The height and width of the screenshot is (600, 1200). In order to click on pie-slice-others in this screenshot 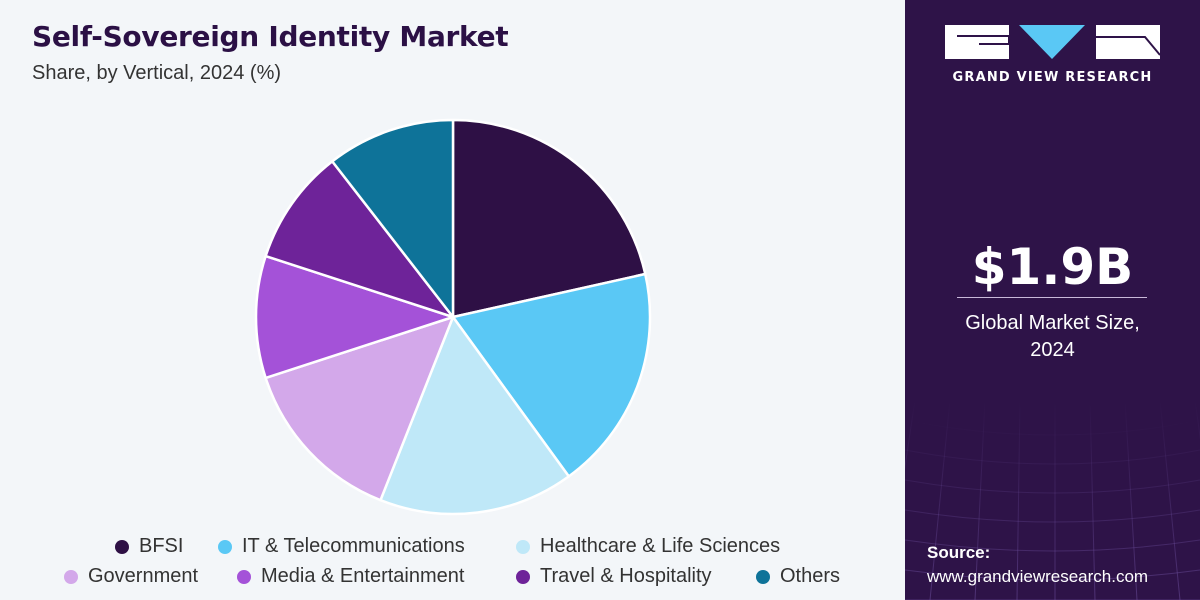, I will do `click(393, 218)`.